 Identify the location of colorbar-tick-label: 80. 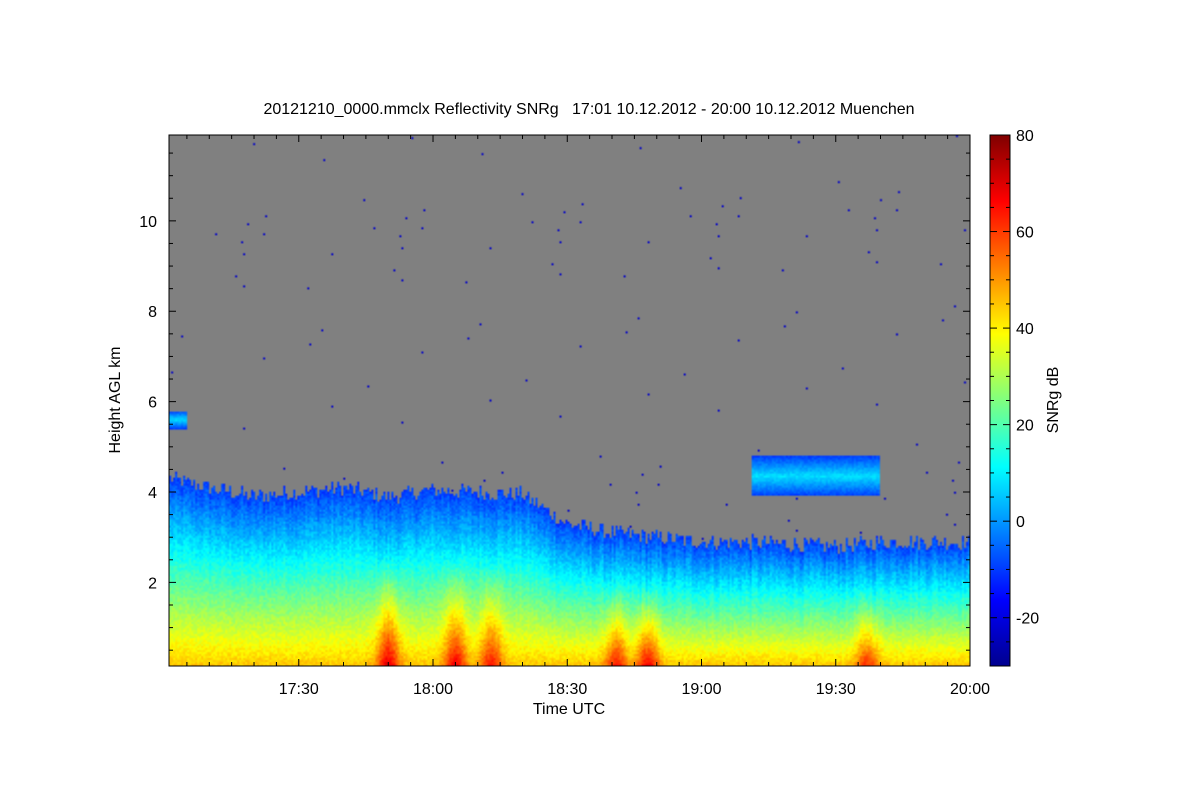
(1025, 136).